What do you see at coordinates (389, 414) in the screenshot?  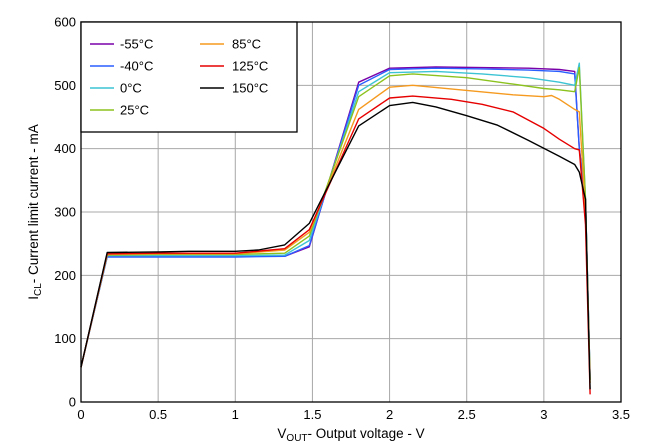 I see `x-tick-label: 2` at bounding box center [389, 414].